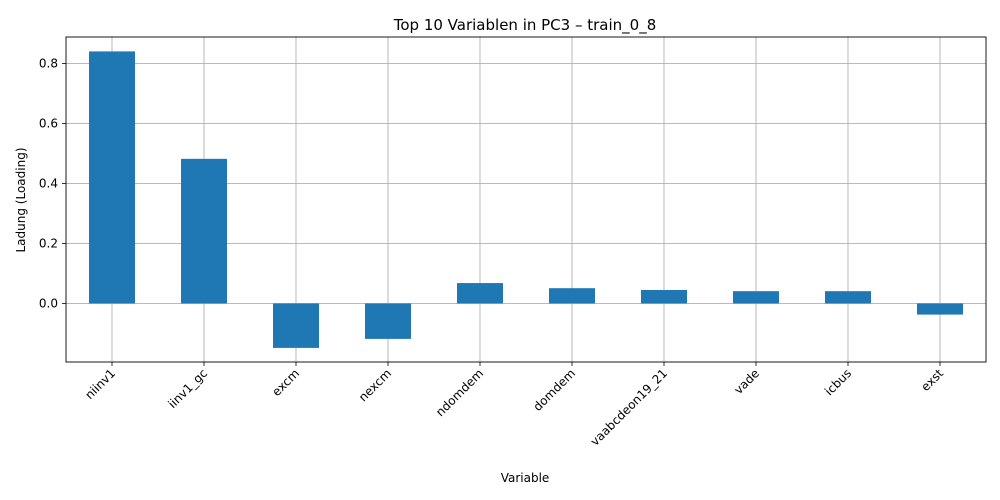 Image resolution: width=1000 pixels, height=500 pixels. What do you see at coordinates (555, 390) in the screenshot?
I see `x-tick-label: domdem` at bounding box center [555, 390].